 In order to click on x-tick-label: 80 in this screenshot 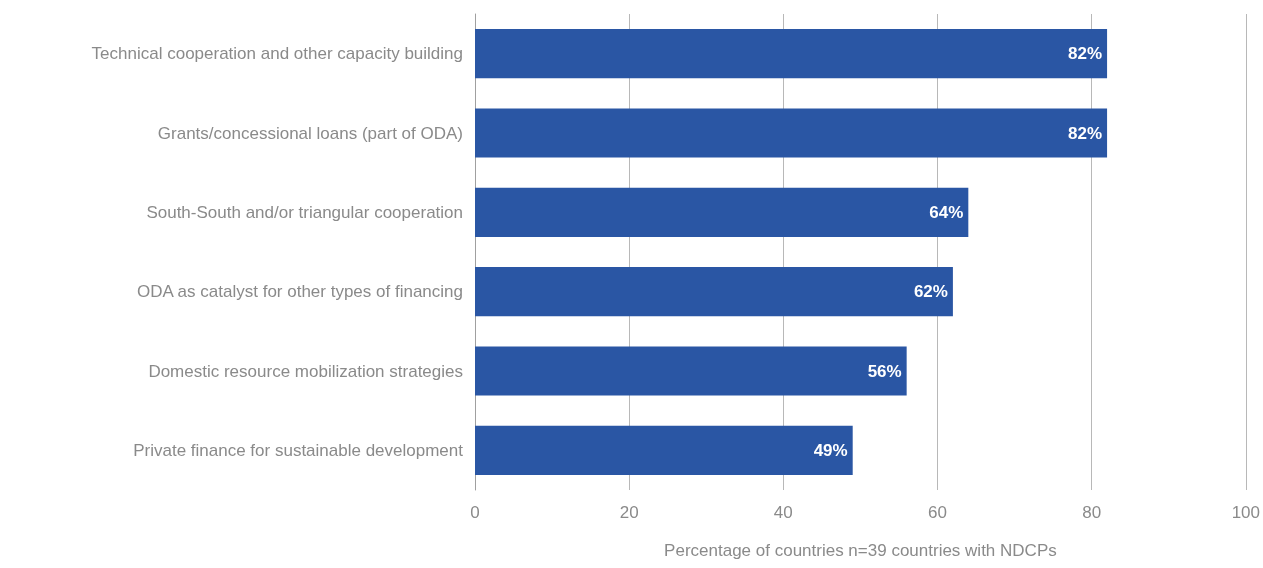, I will do `click(1092, 512)`.